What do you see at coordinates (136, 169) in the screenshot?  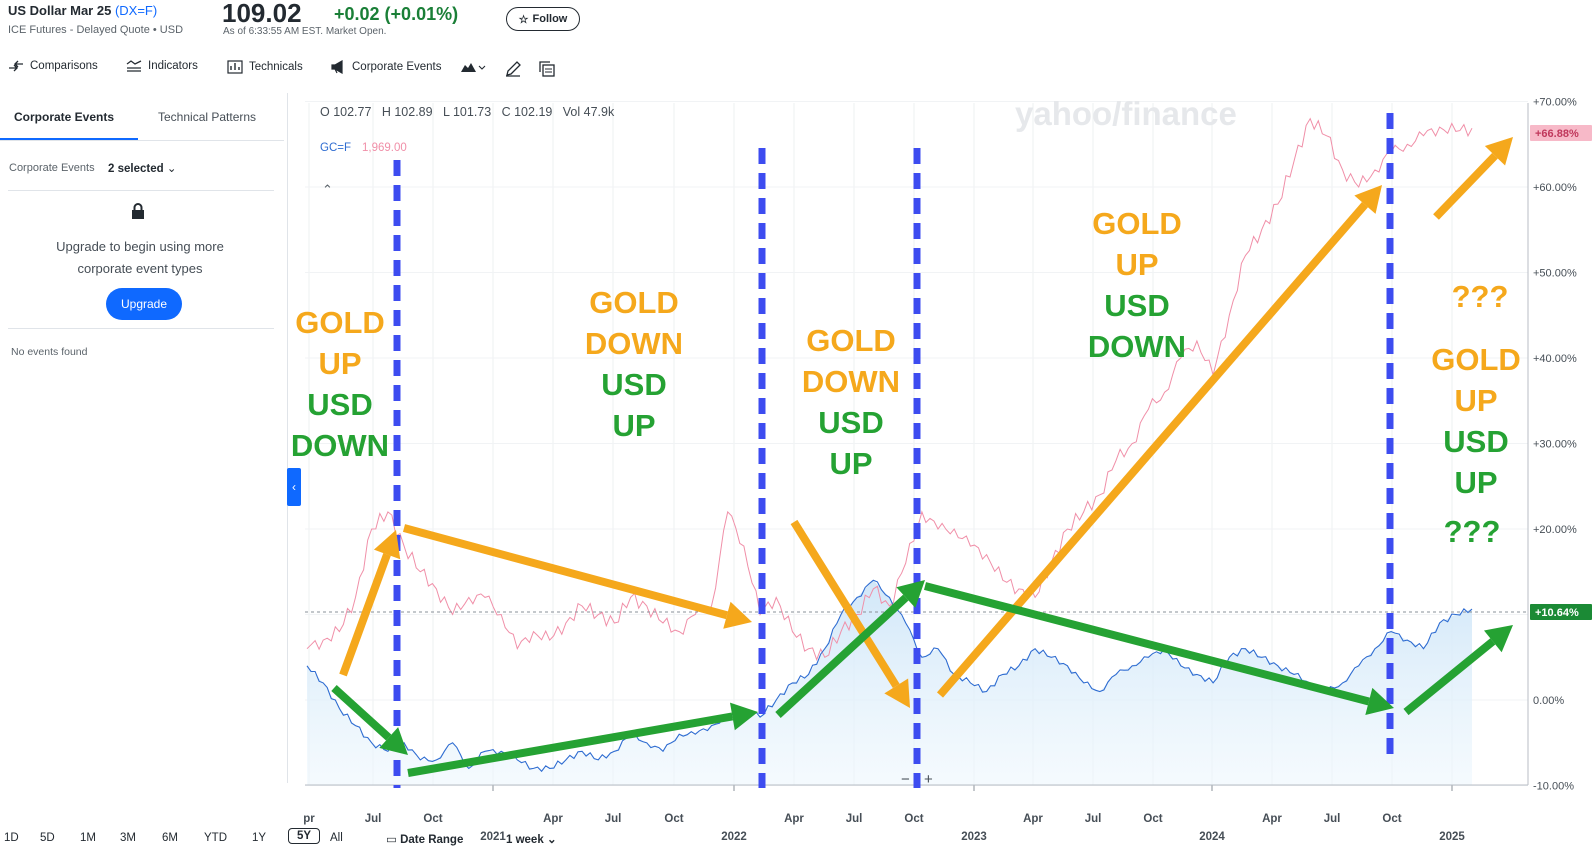 I see `filter-value: 2 selected` at bounding box center [136, 169].